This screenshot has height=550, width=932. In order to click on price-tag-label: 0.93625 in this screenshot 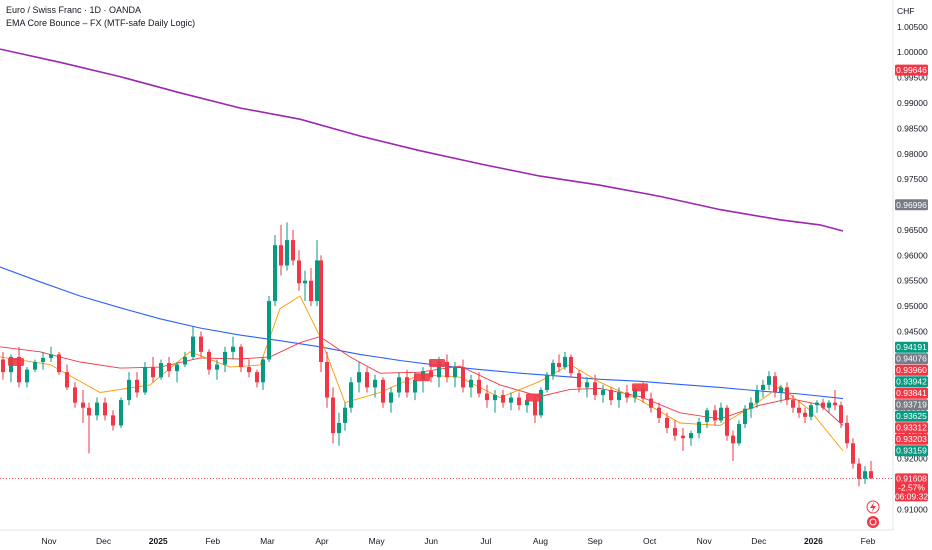, I will do `click(911, 416)`.